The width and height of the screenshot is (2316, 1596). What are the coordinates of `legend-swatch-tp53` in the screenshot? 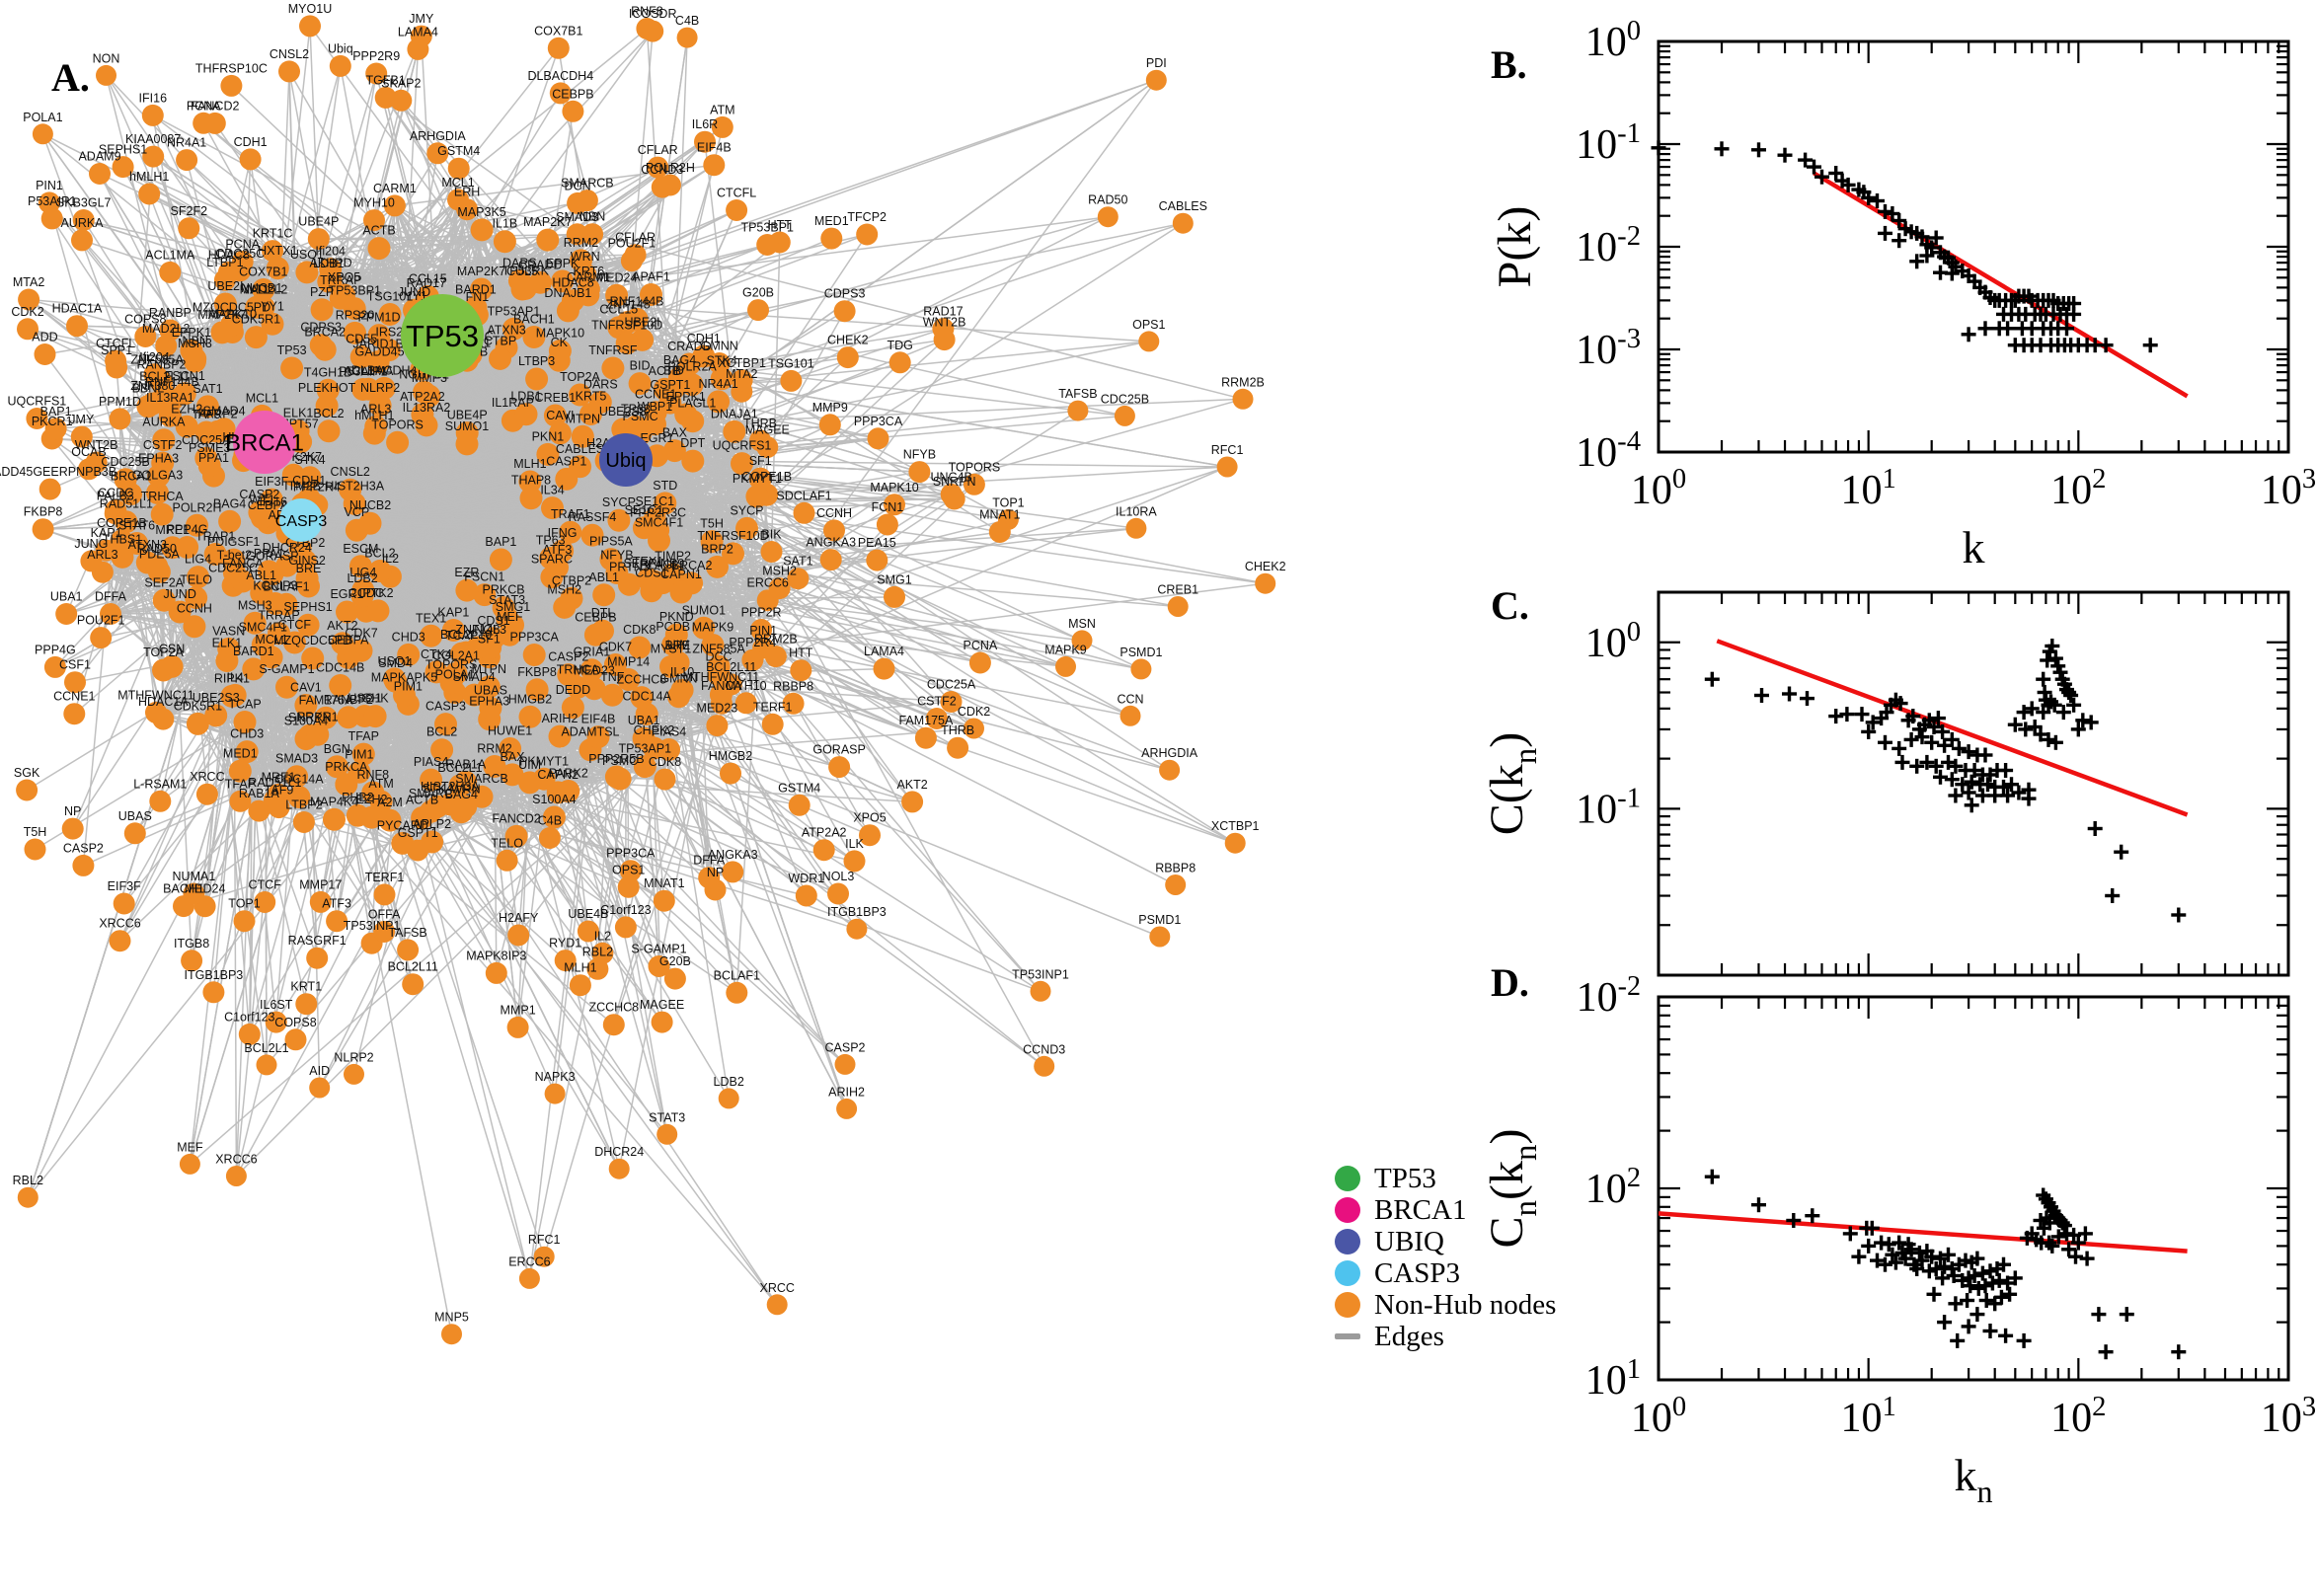 It's located at (1347, 1178).